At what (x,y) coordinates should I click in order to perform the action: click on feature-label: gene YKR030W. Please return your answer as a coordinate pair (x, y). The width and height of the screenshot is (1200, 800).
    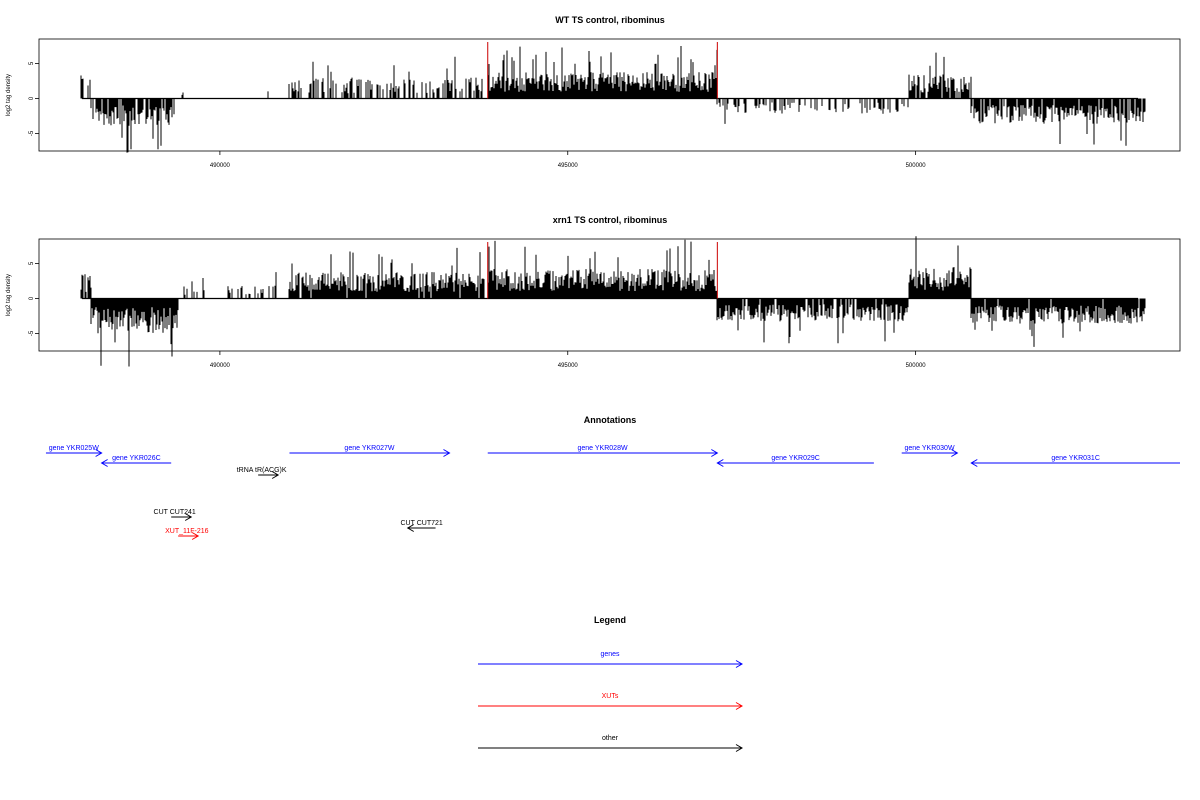
    Looking at the image, I should click on (929, 448).